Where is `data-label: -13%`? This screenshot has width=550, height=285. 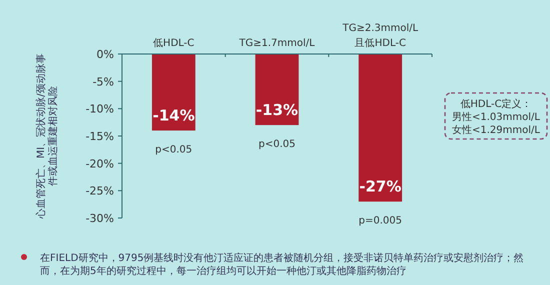
data-label: -13% is located at coordinates (277, 110).